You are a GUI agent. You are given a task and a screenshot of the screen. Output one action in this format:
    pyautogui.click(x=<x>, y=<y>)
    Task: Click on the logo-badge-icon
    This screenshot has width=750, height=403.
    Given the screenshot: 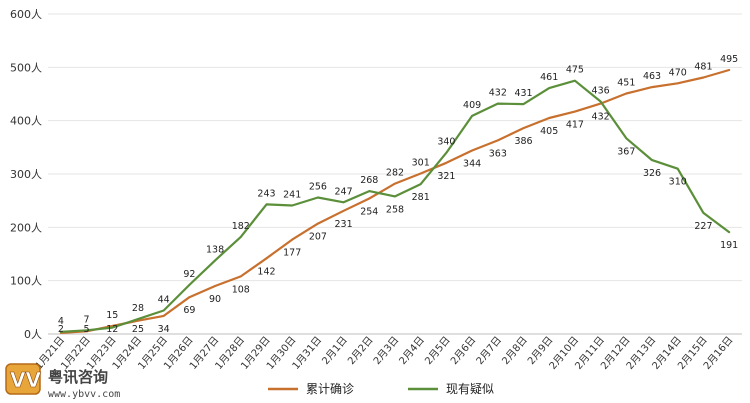 What is the action you would take?
    pyautogui.click(x=23, y=379)
    